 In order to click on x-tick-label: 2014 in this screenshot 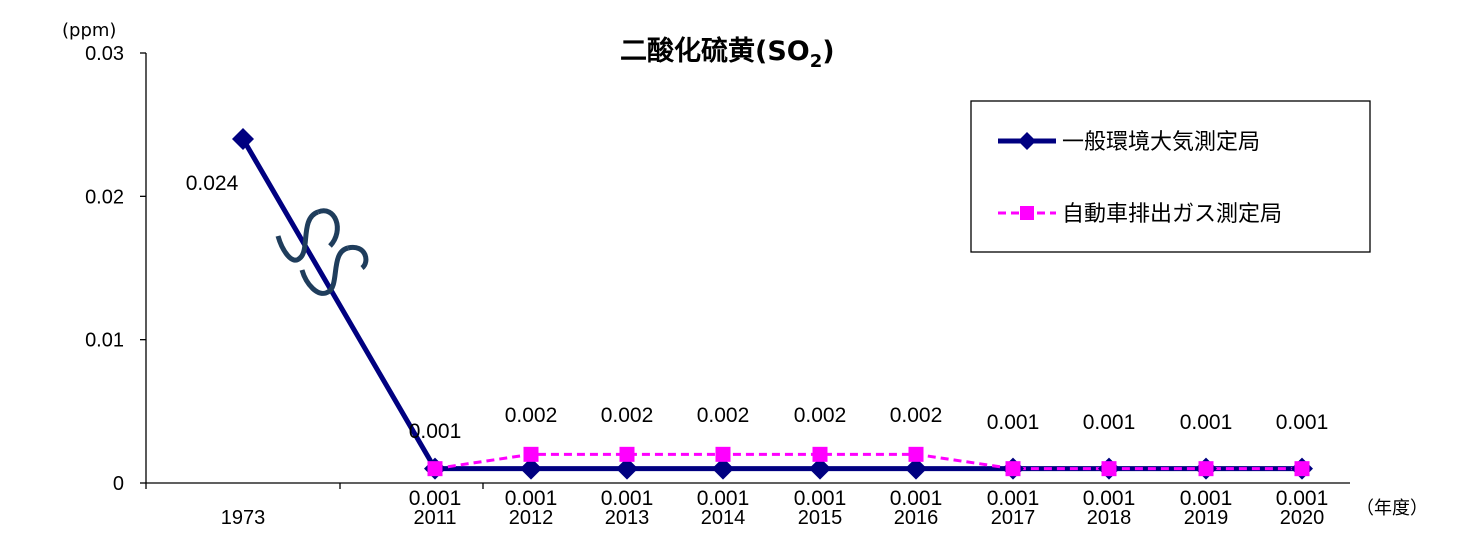, I will do `click(723, 518)`.